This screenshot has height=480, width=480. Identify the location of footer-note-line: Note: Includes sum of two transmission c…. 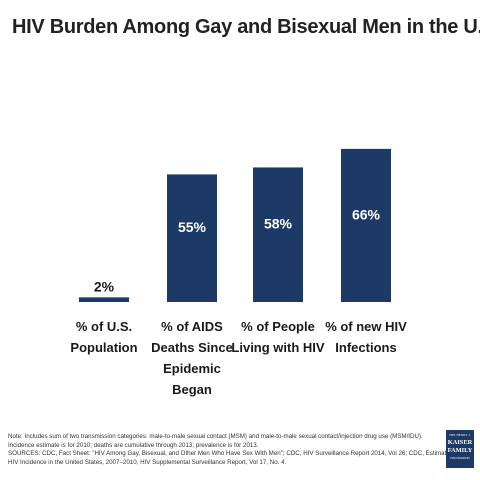
(215, 436).